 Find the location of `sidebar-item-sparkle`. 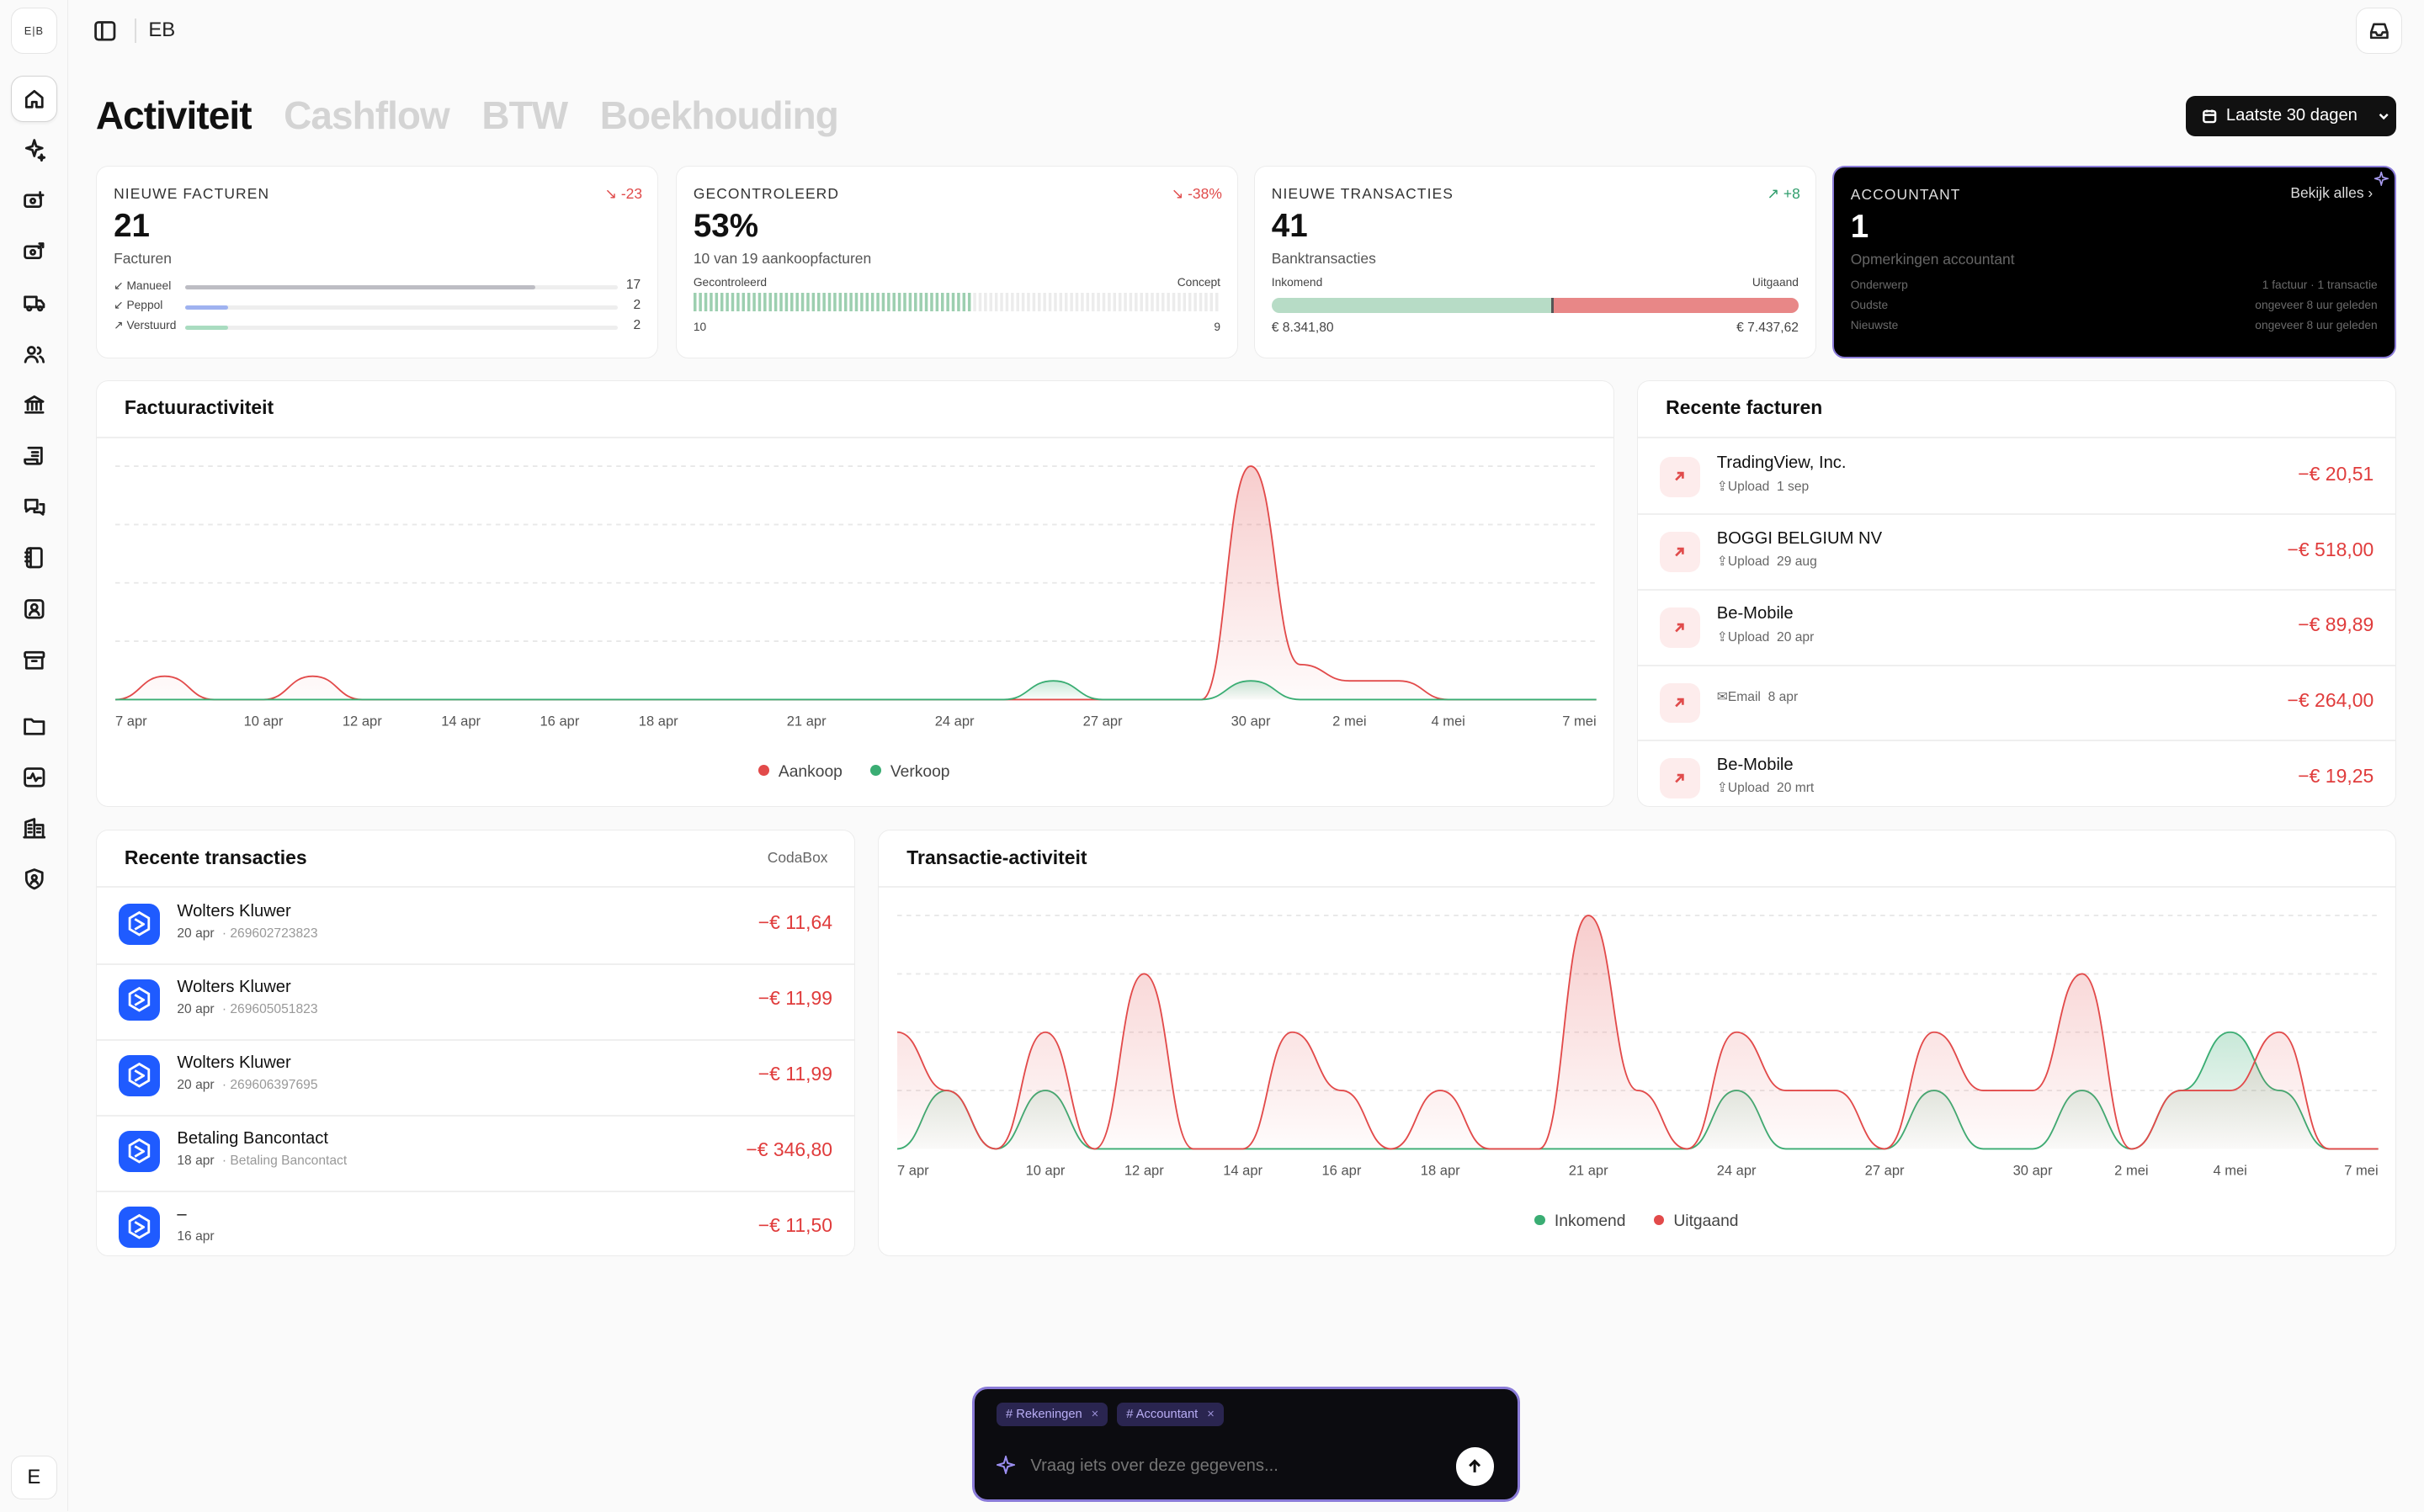

sidebar-item-sparkle is located at coordinates (34, 150).